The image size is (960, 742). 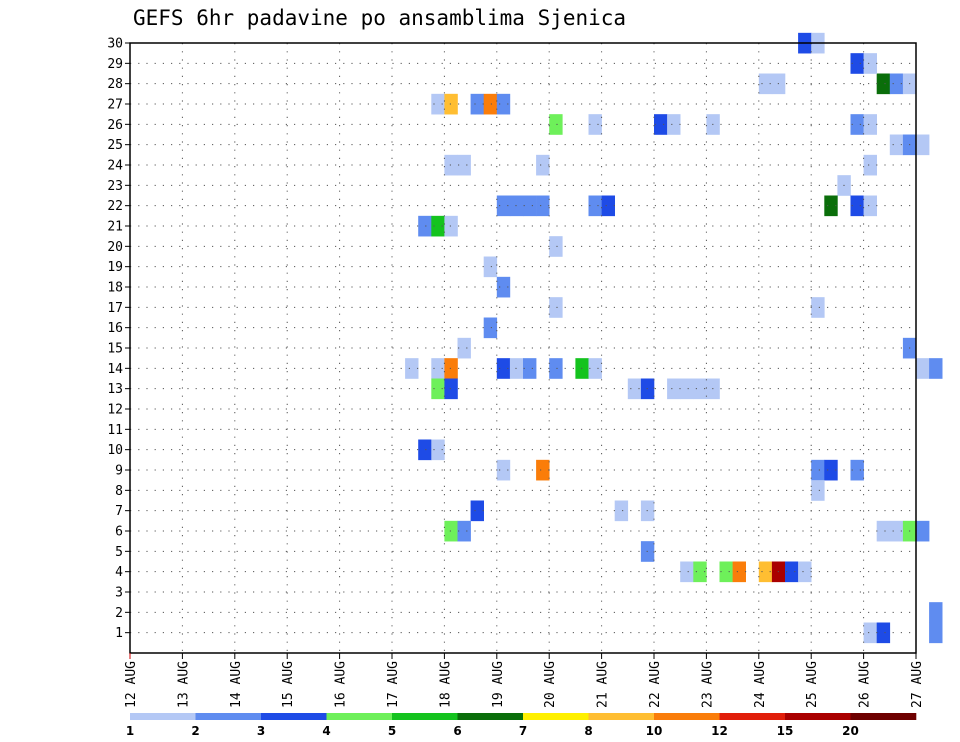 What do you see at coordinates (119, 633) in the screenshot?
I see `y-tick-label: 1` at bounding box center [119, 633].